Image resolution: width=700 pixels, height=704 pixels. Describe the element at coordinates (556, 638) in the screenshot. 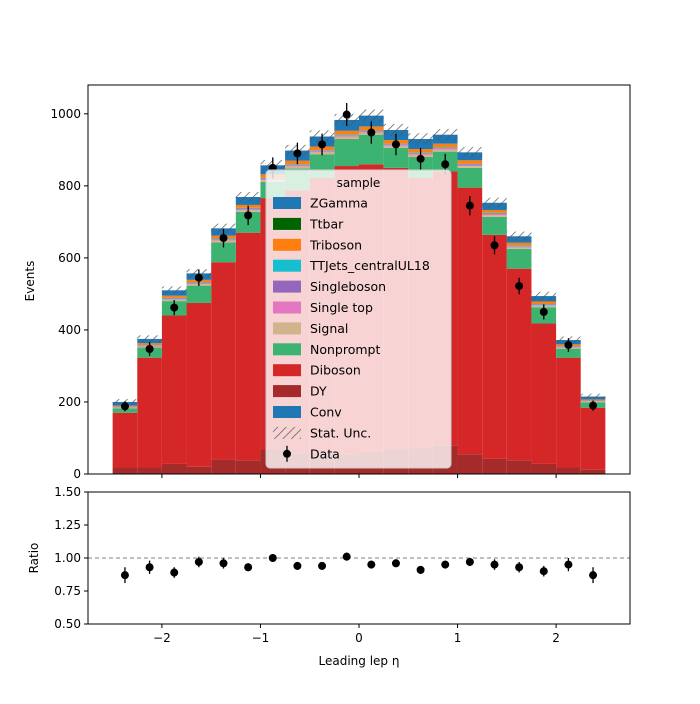

I see `x-tick-label: 2` at that location.